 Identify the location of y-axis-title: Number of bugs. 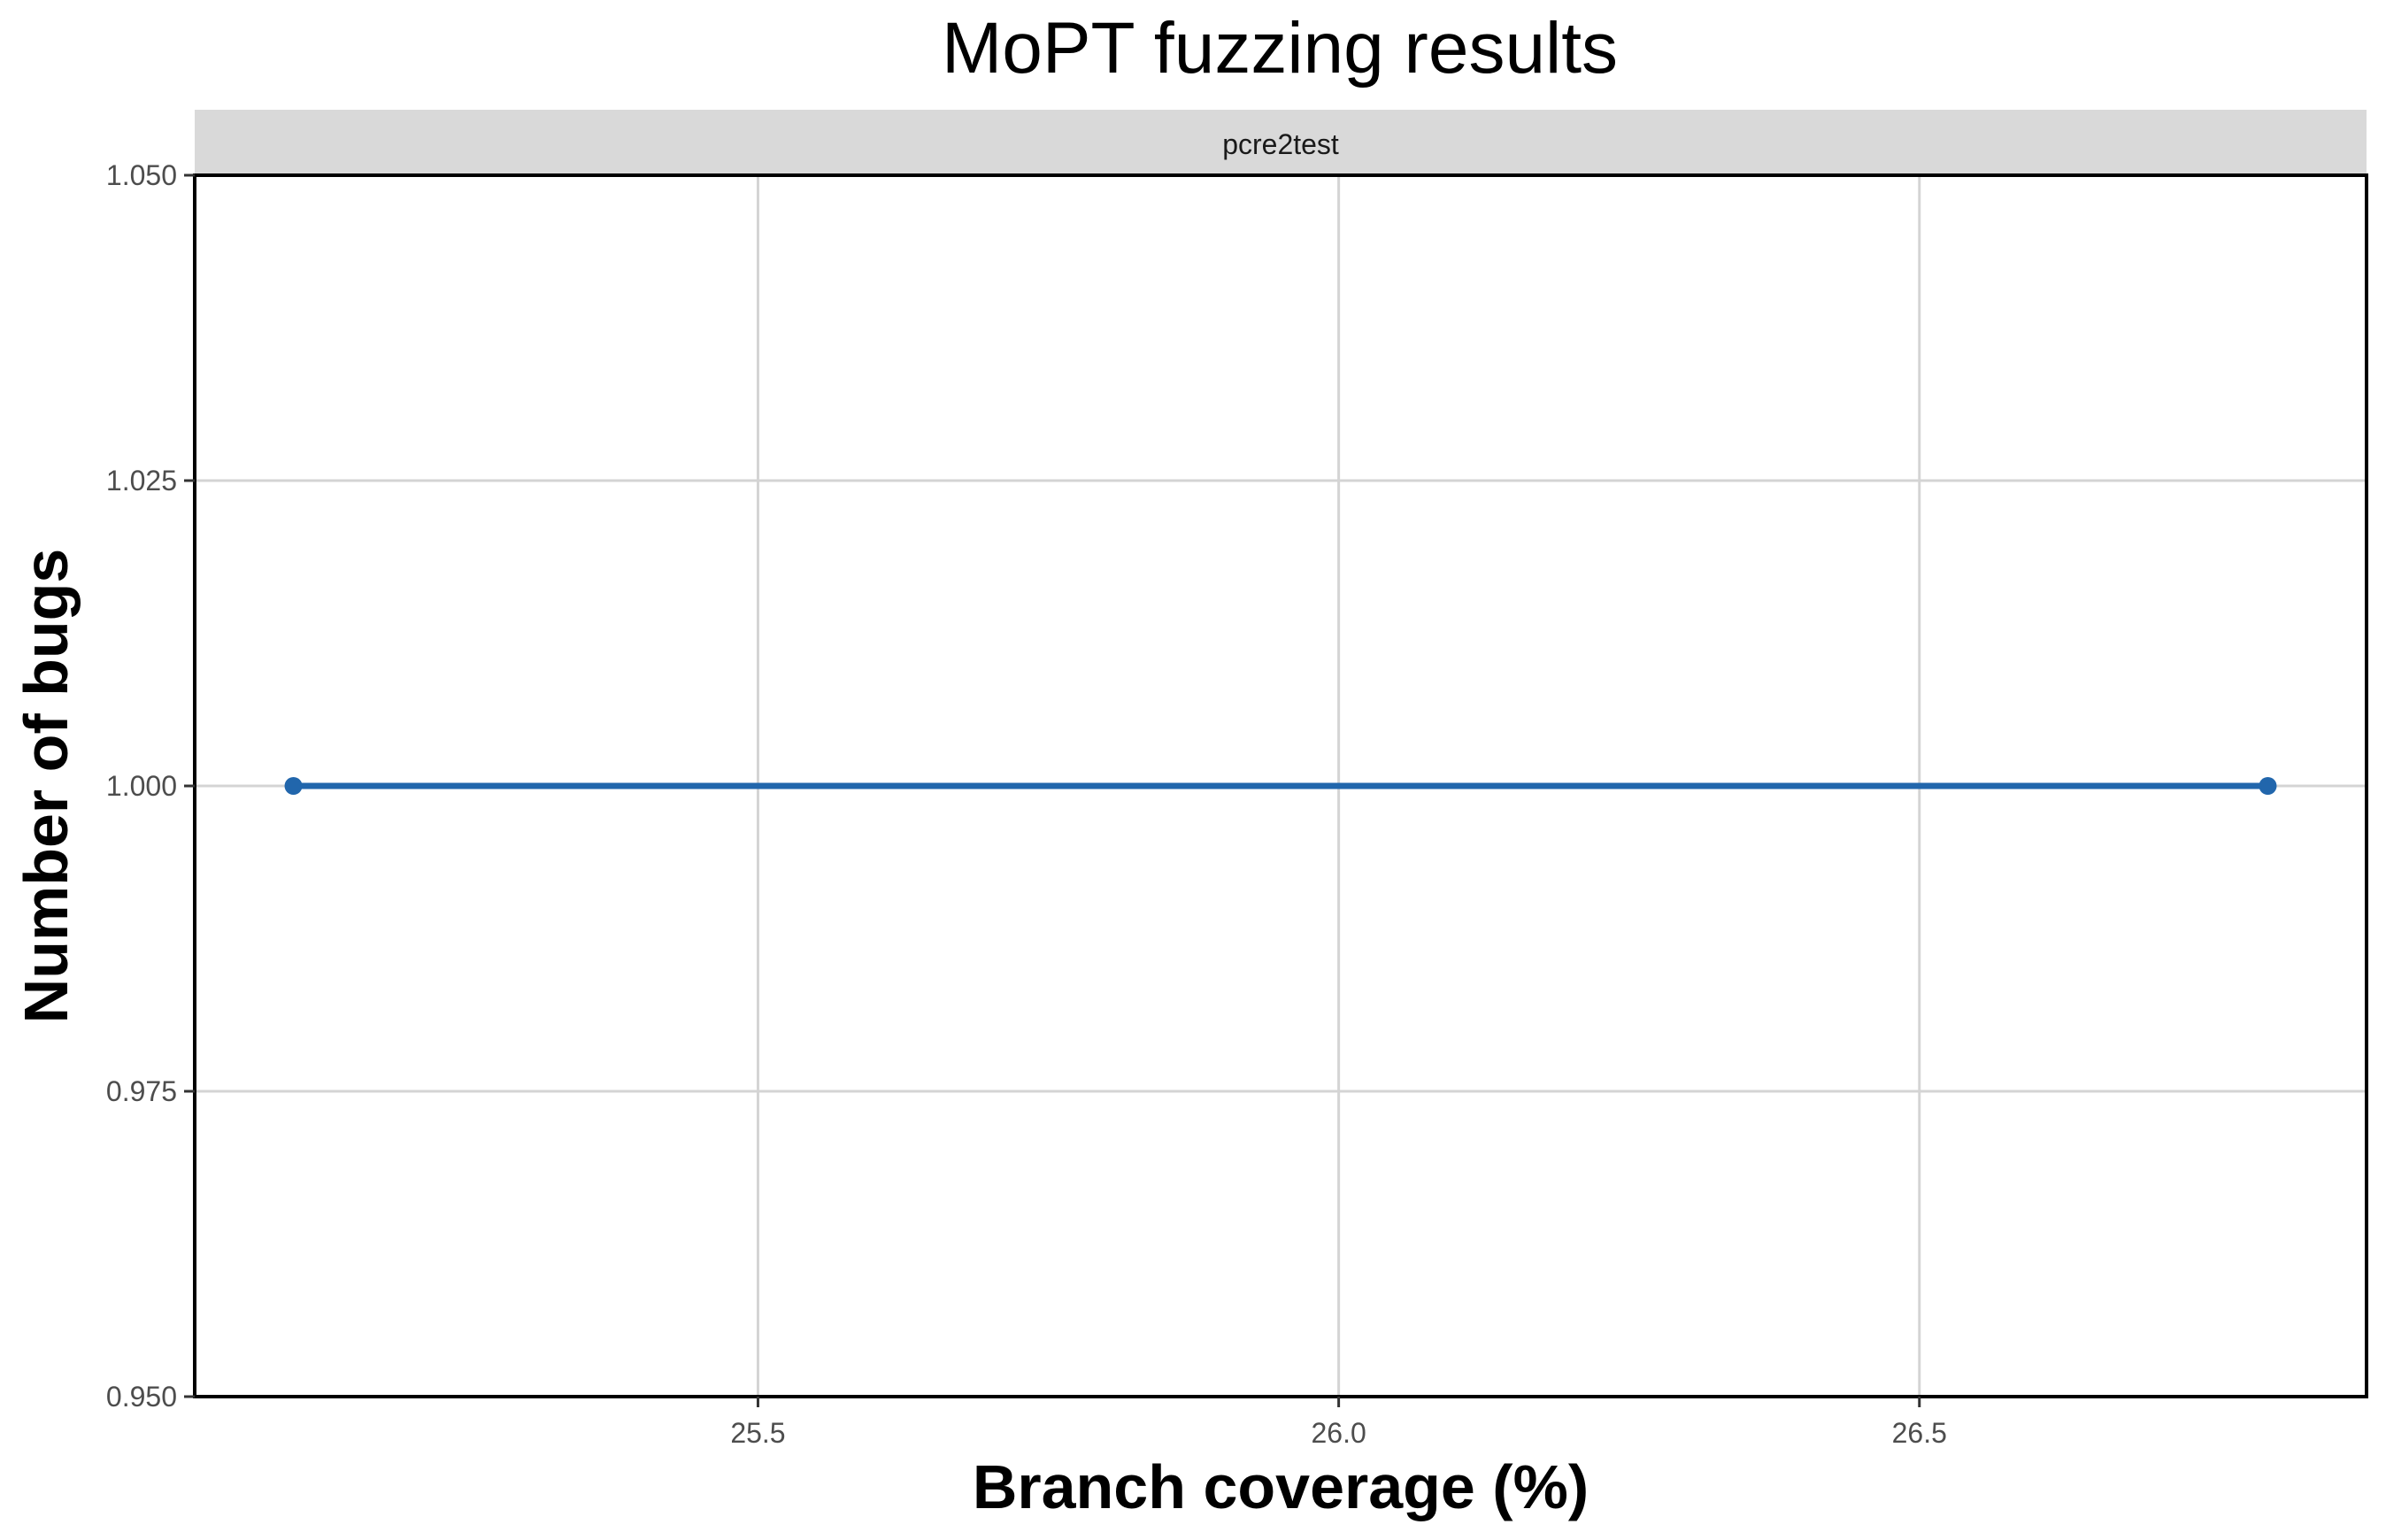
(47, 787).